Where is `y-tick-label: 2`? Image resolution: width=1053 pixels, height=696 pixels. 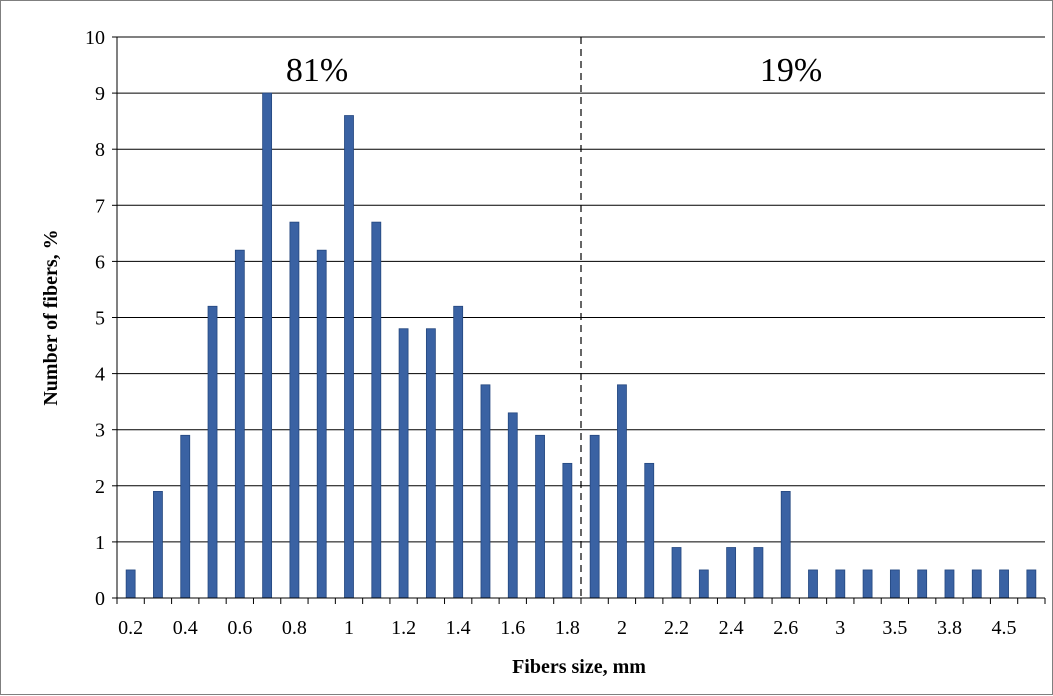
y-tick-label: 2 is located at coordinates (100, 487).